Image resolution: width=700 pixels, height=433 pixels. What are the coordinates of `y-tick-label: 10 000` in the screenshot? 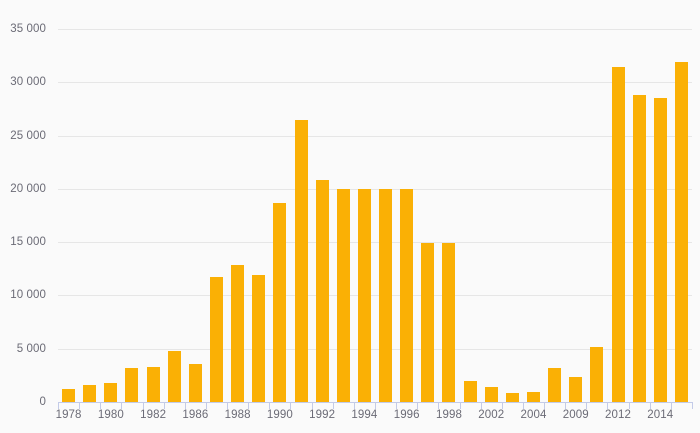 It's located at (28, 295).